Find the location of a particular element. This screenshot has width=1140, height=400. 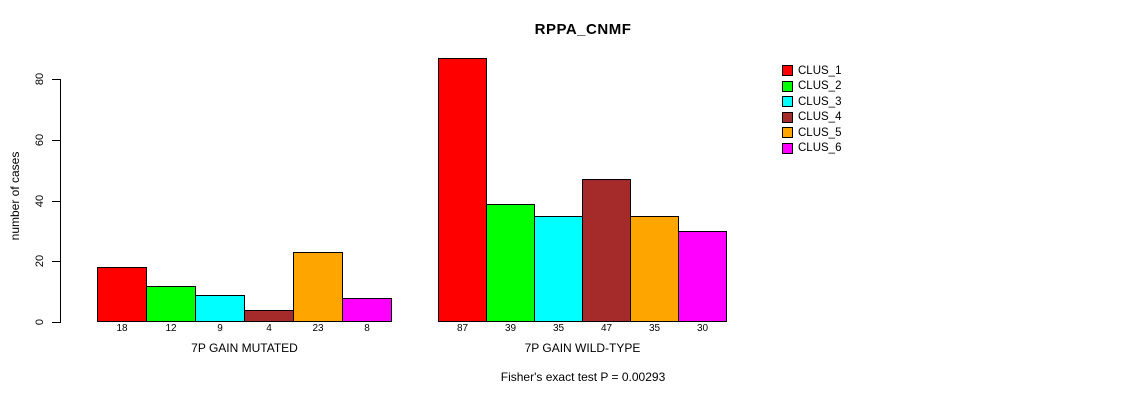

legend-item-clus_4: CLUS_4 is located at coordinates (811, 117).